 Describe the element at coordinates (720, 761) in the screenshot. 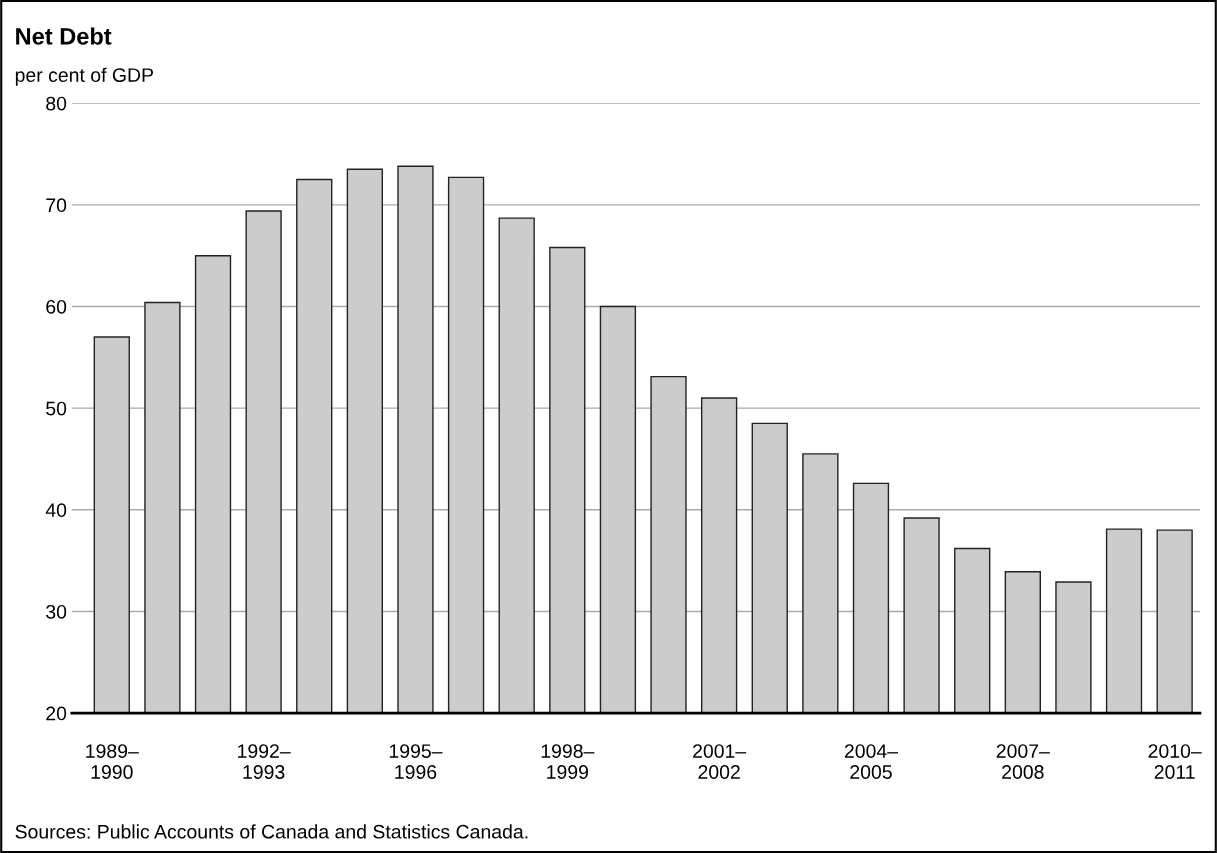

I see `x-tick-label: 2001– 2002` at that location.